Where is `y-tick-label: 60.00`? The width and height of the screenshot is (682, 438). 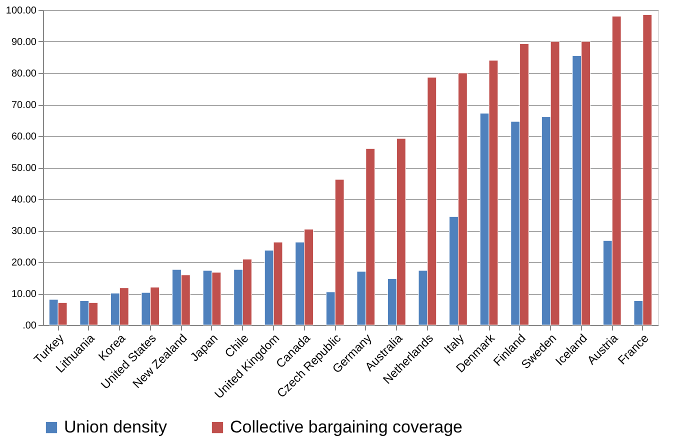
y-tick-label: 60.00 is located at coordinates (24, 137).